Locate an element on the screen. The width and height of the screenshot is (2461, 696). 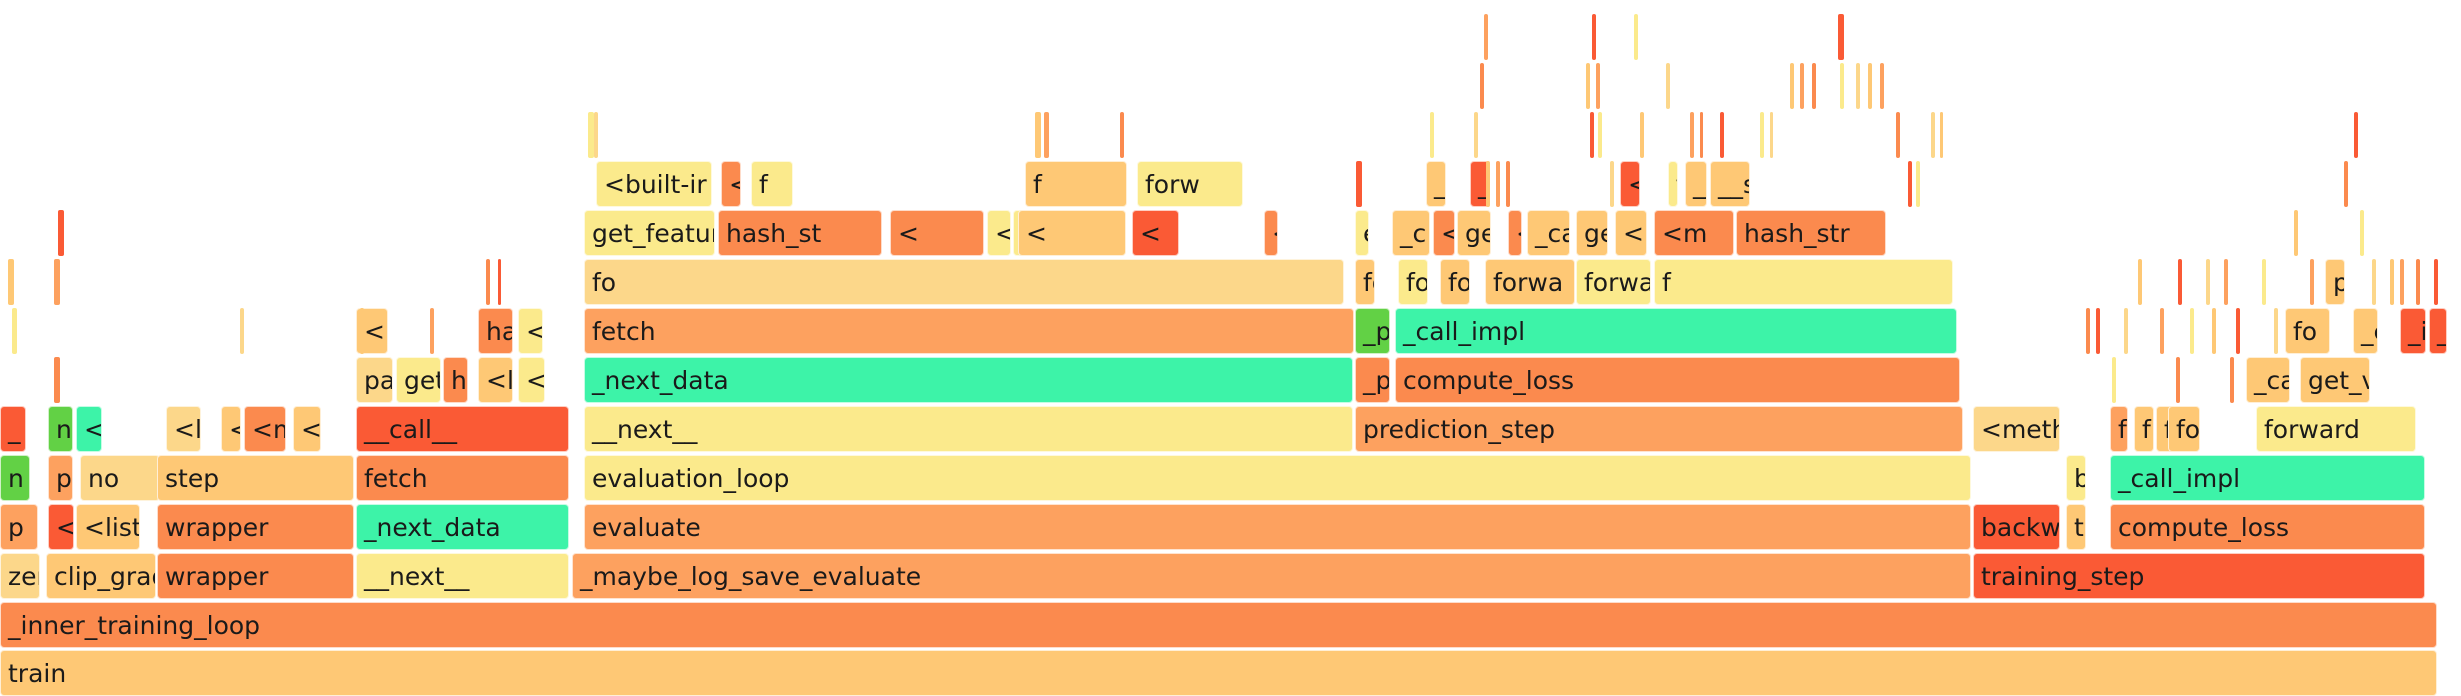
flame-frame: hash_str is located at coordinates (1811, 233).